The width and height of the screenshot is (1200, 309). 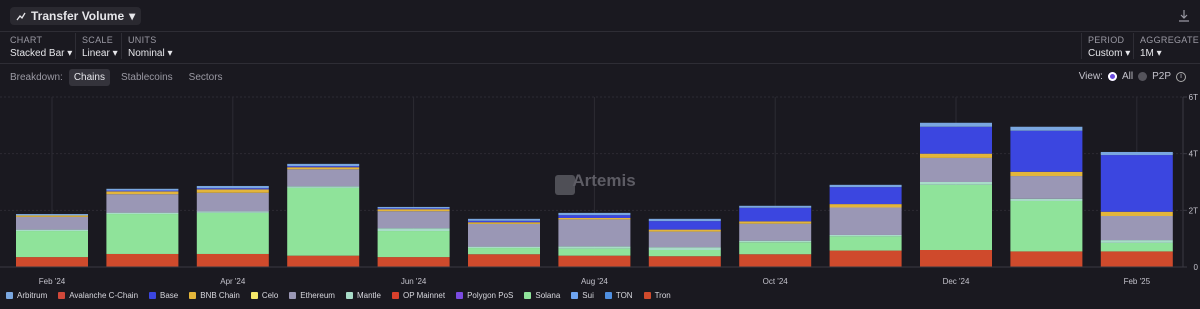 I want to click on control-value: Linear ▾, so click(x=100, y=53).